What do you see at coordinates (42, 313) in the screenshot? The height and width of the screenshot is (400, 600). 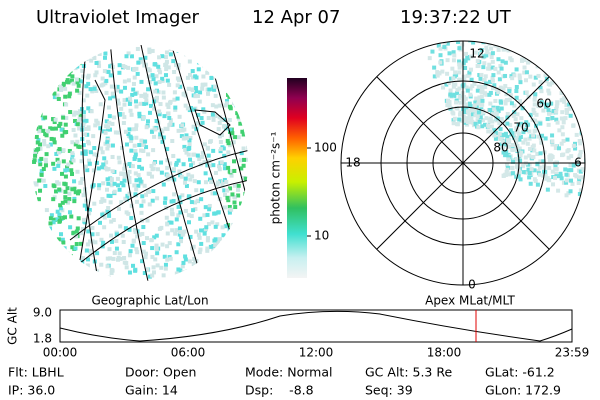 I see `y-tick-label: 9.0` at bounding box center [42, 313].